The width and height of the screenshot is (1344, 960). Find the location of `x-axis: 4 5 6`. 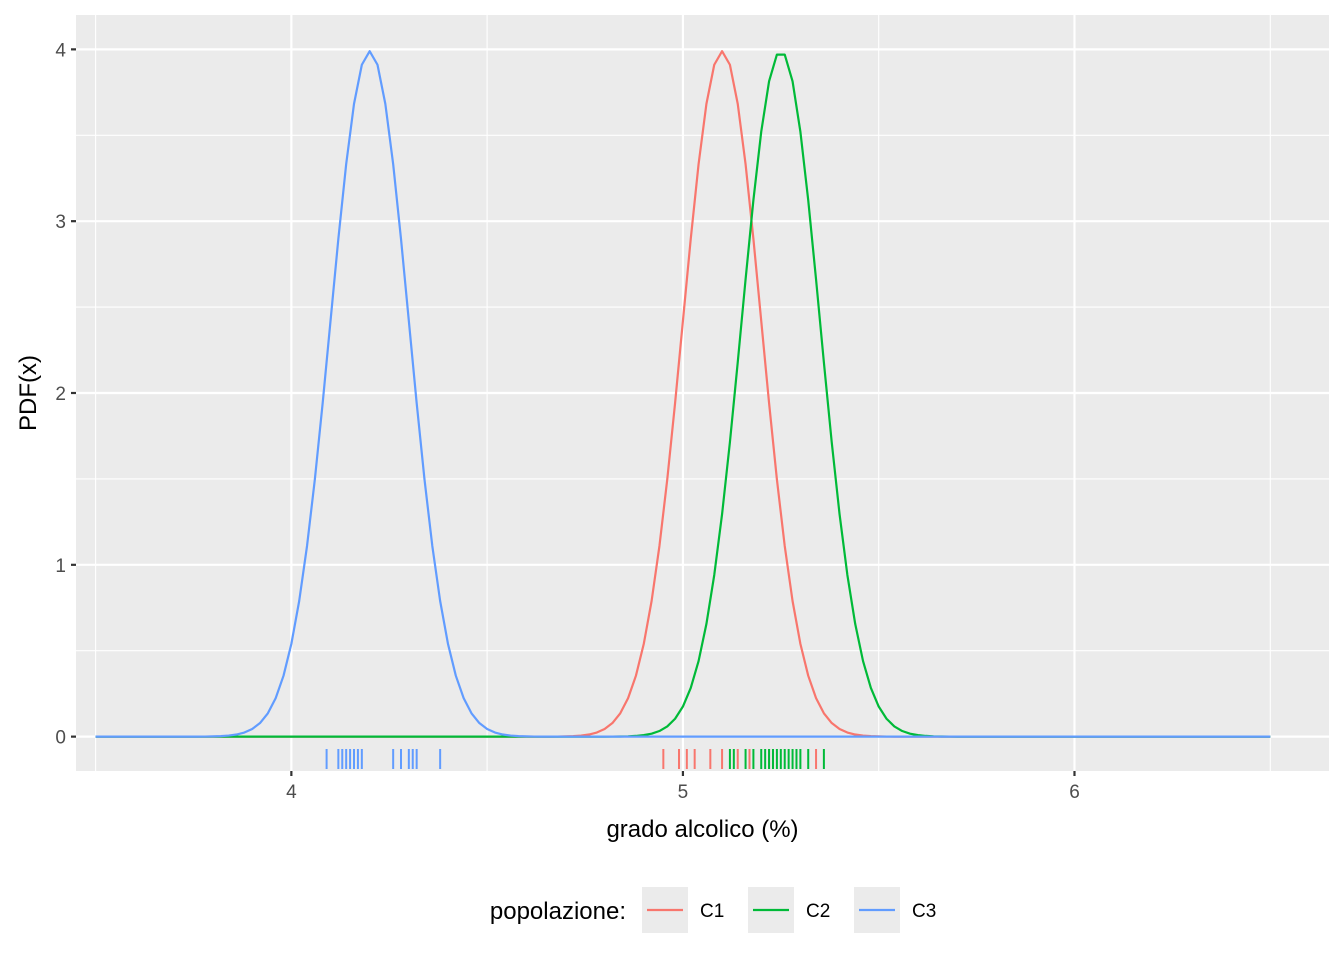

x-axis: 4 5 6 is located at coordinates (683, 787).